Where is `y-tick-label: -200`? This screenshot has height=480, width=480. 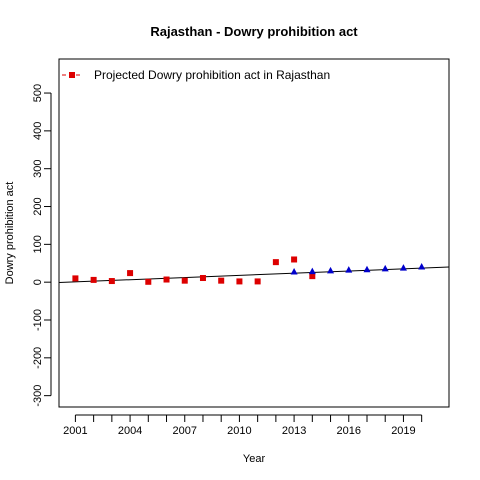
y-tick-label: -200 is located at coordinates (38, 358).